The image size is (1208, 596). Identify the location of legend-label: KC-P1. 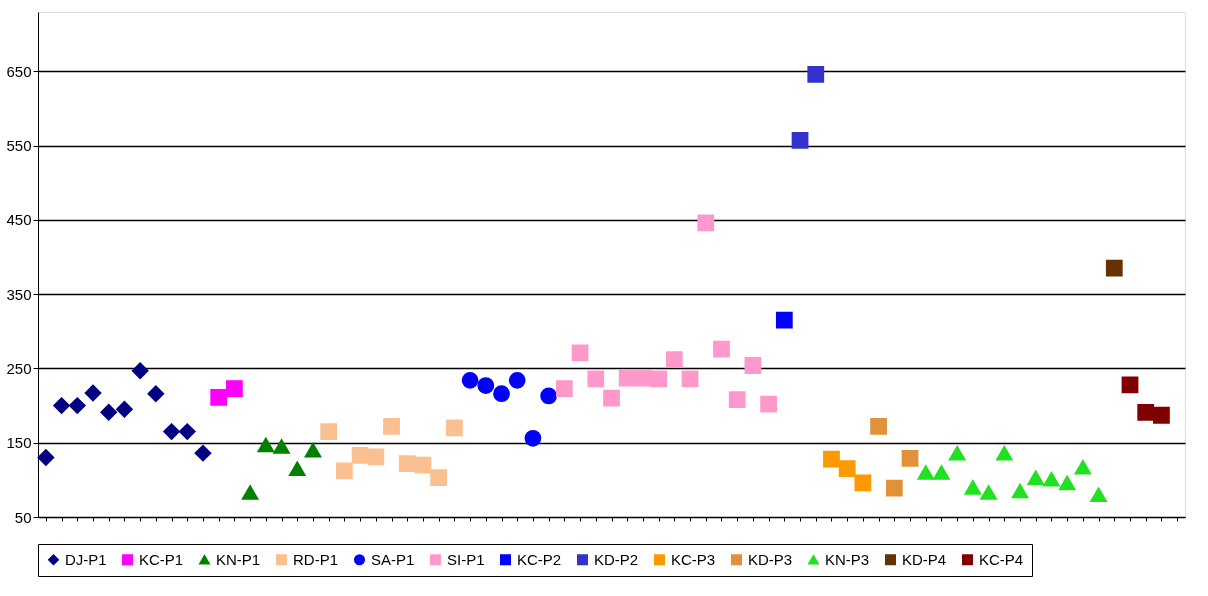
(161, 559).